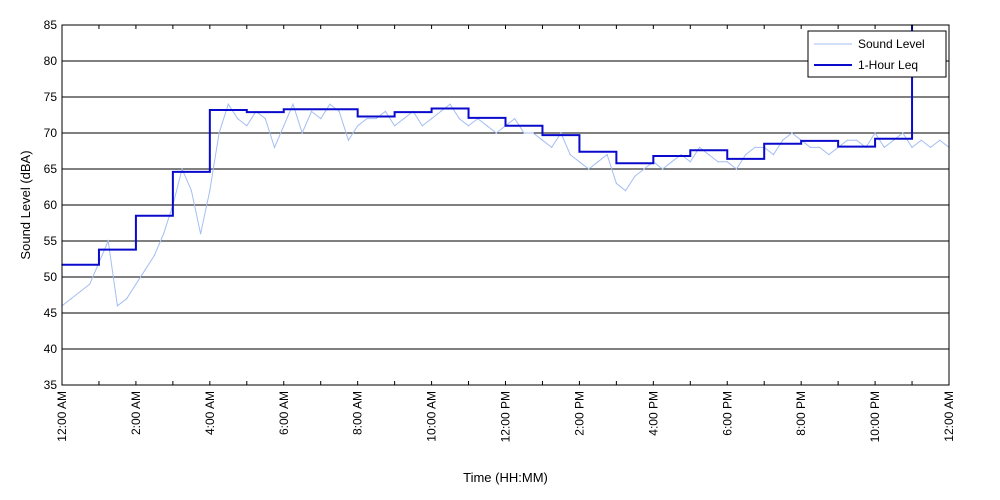  What do you see at coordinates (51, 313) in the screenshot?
I see `y-tick-label-45: 45` at bounding box center [51, 313].